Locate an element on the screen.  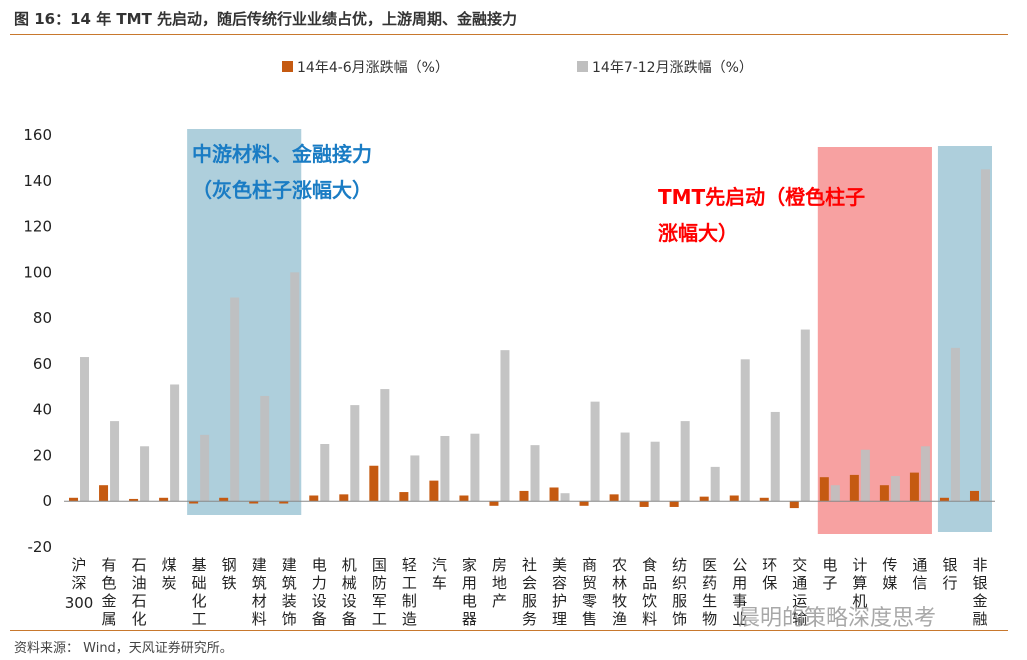
x-tick-label: 食品饮料 is located at coordinates (649, 592).